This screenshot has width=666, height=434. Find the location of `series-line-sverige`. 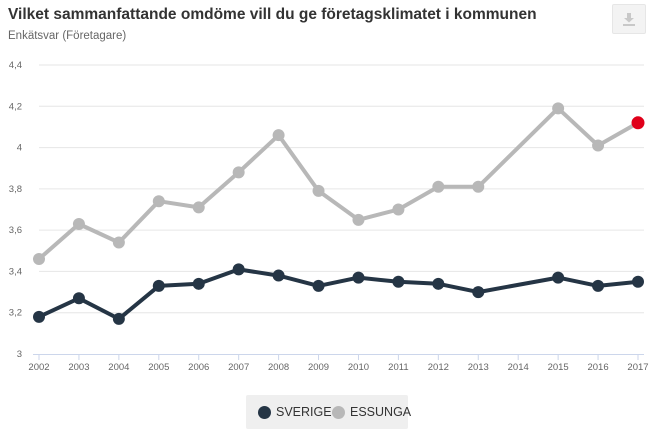

series-line-sverige is located at coordinates (338, 294).